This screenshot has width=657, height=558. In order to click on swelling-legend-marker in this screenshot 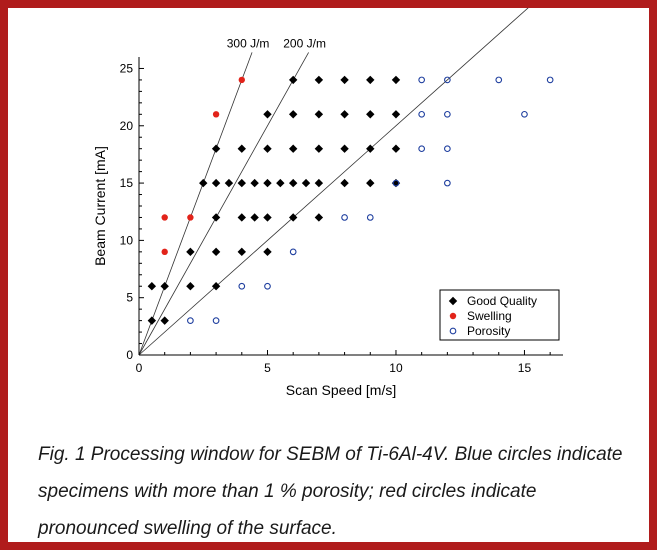, I will do `click(453, 316)`.